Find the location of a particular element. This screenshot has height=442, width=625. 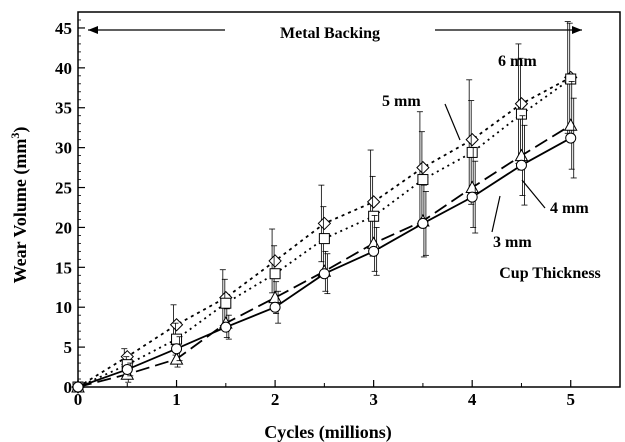

y-tick-label-5: 25 is located at coordinates (63, 188).